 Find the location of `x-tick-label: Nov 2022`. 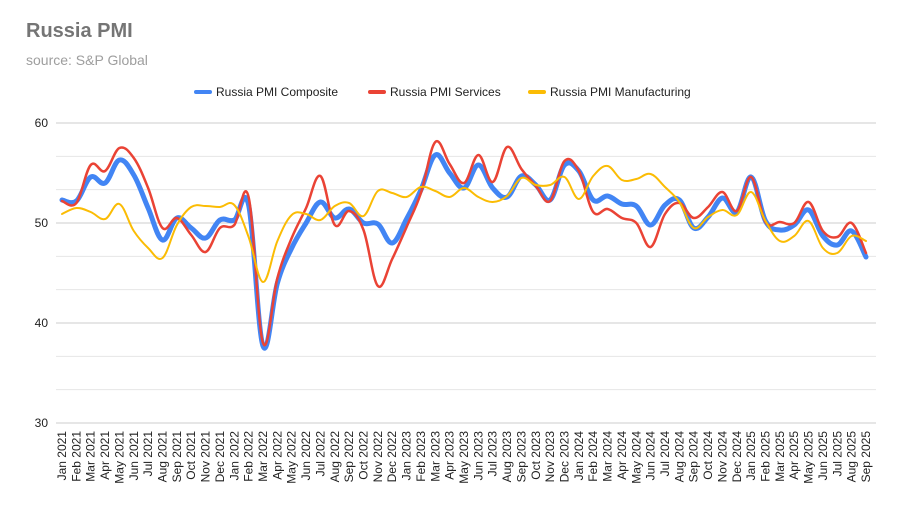

x-tick-label: Nov 2022 is located at coordinates (378, 457).